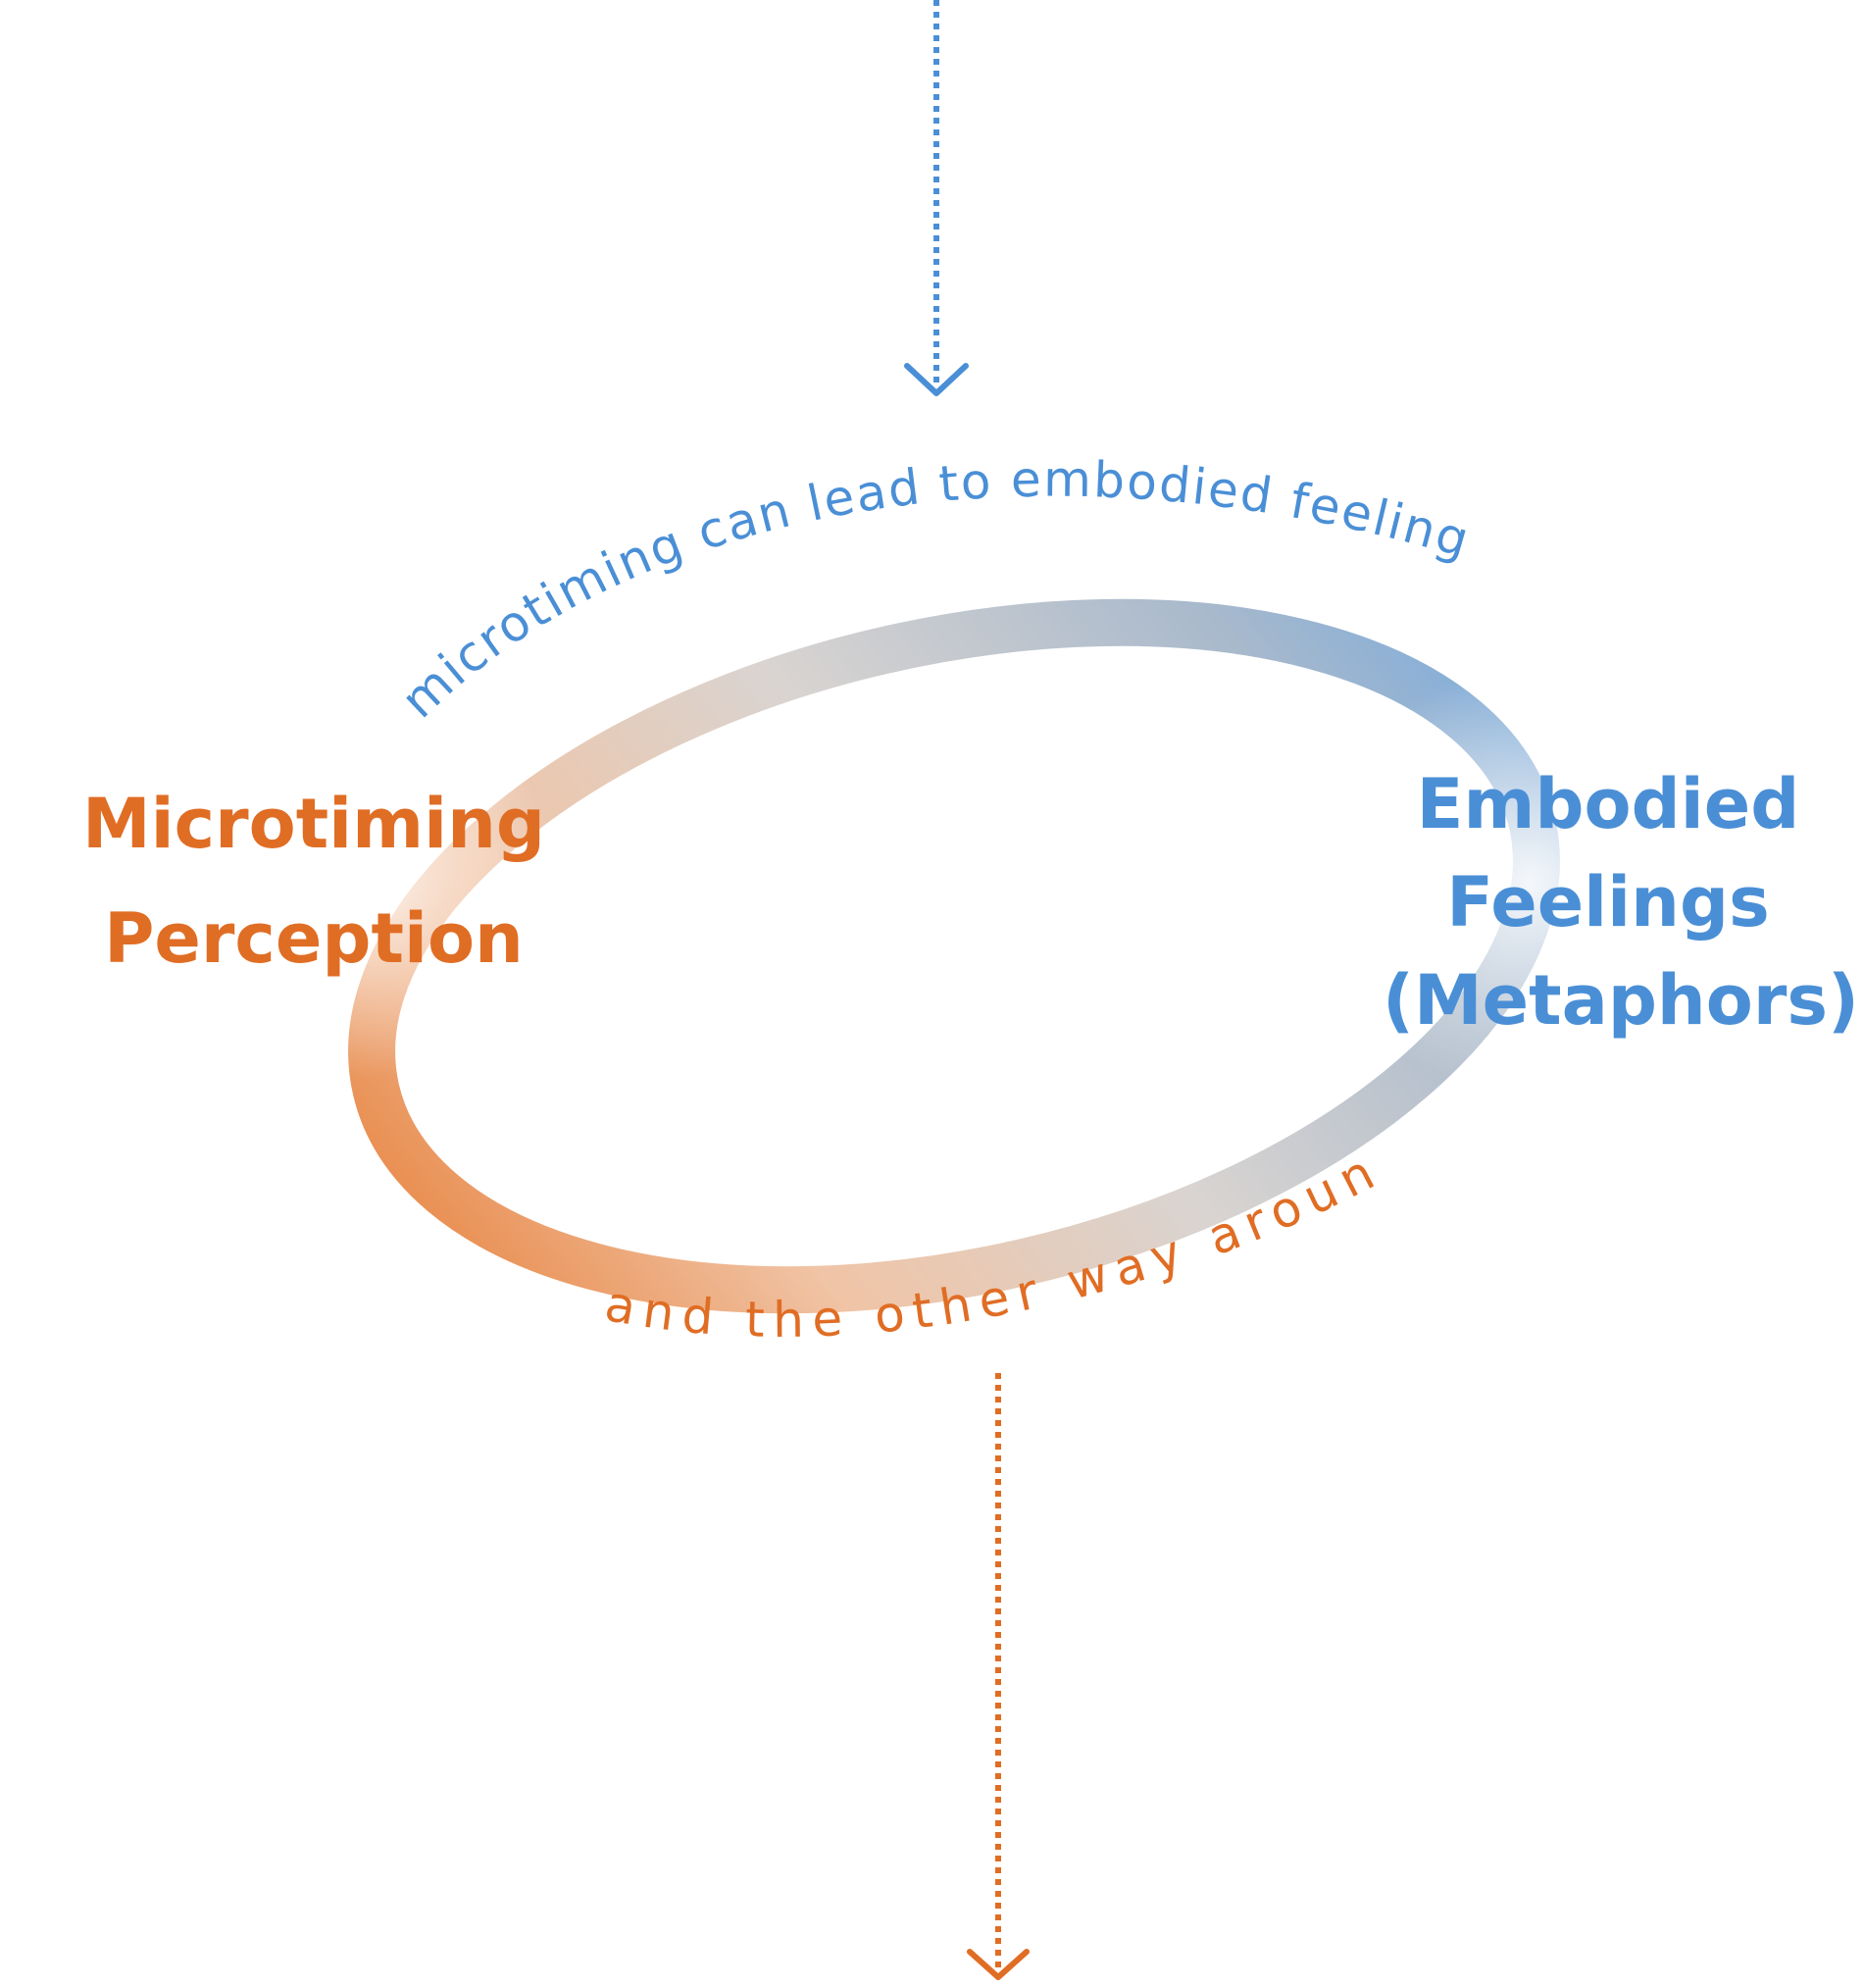 The width and height of the screenshot is (1863, 1988). I want to click on loop-fade-left, so click(363, 883).